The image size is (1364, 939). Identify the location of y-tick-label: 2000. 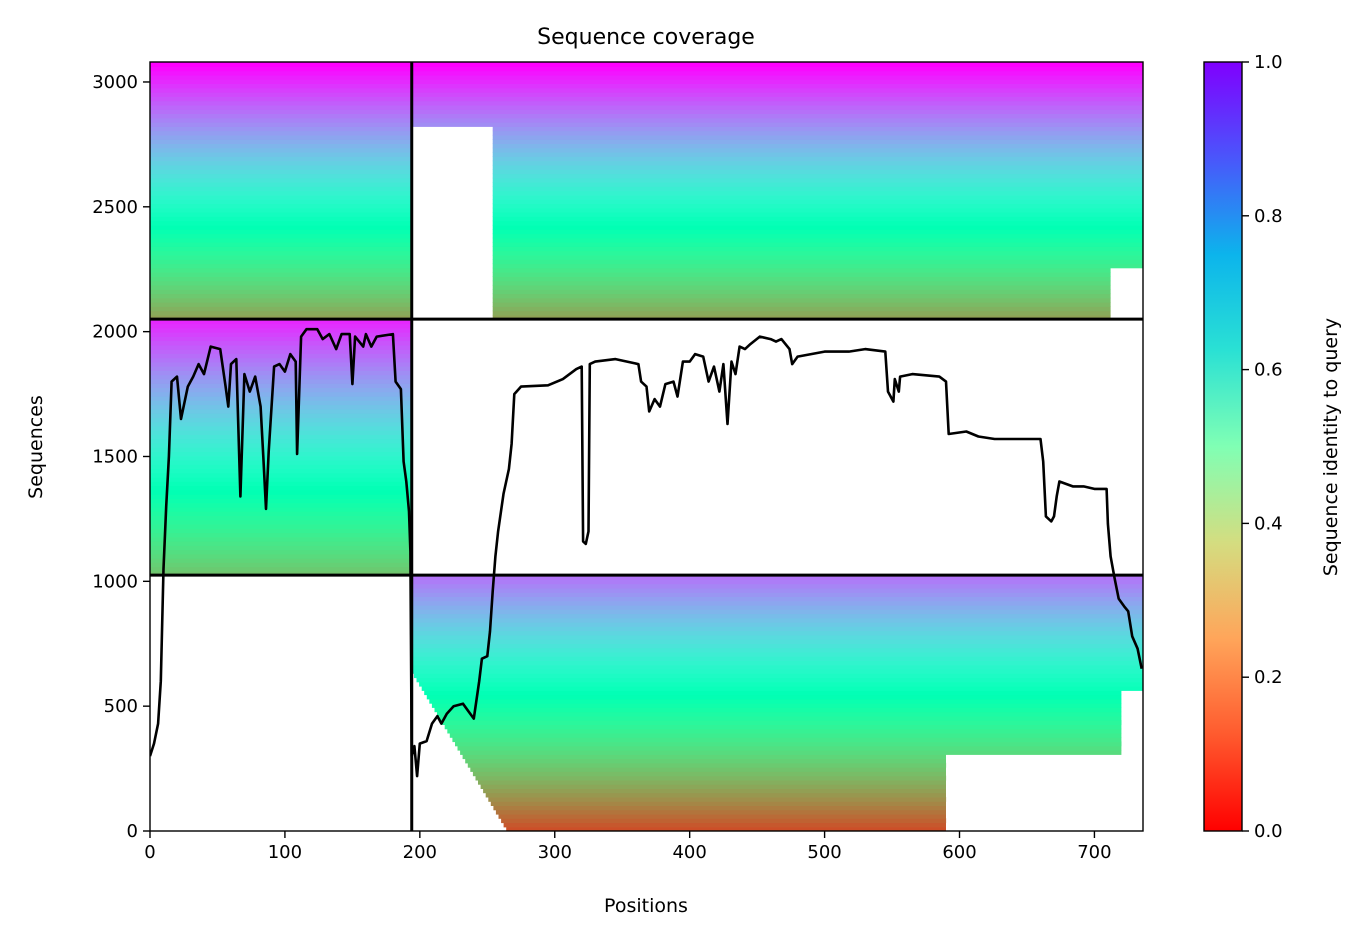
(115, 332).